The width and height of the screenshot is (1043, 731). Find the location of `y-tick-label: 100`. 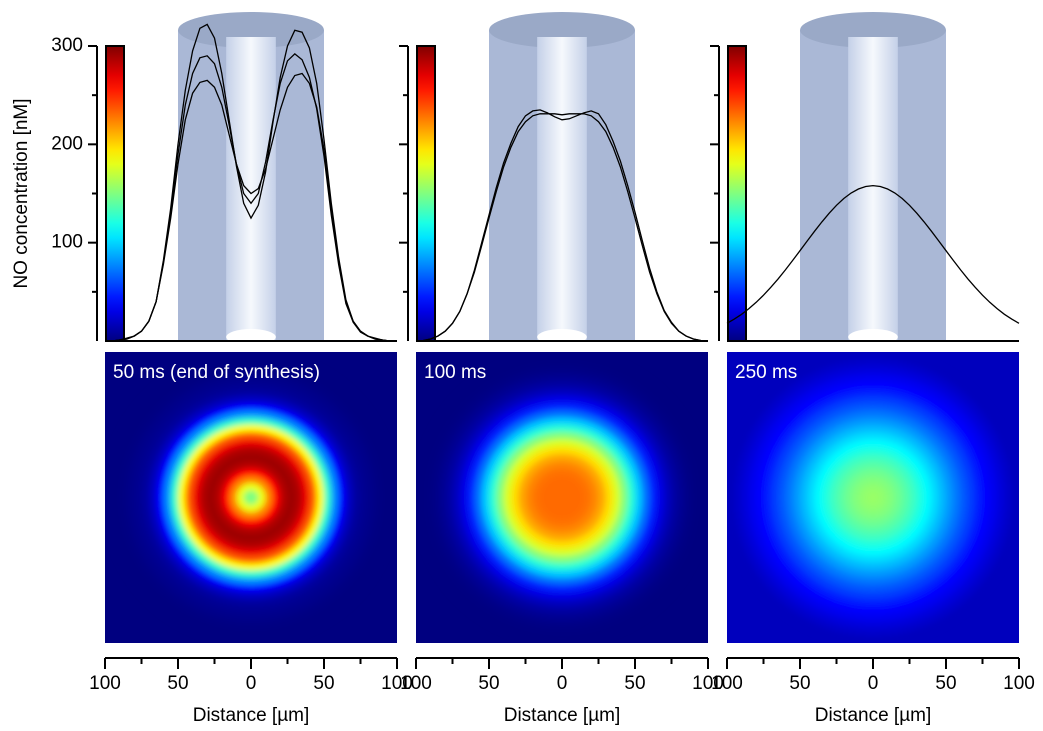

y-tick-label: 100 is located at coordinates (67, 242).